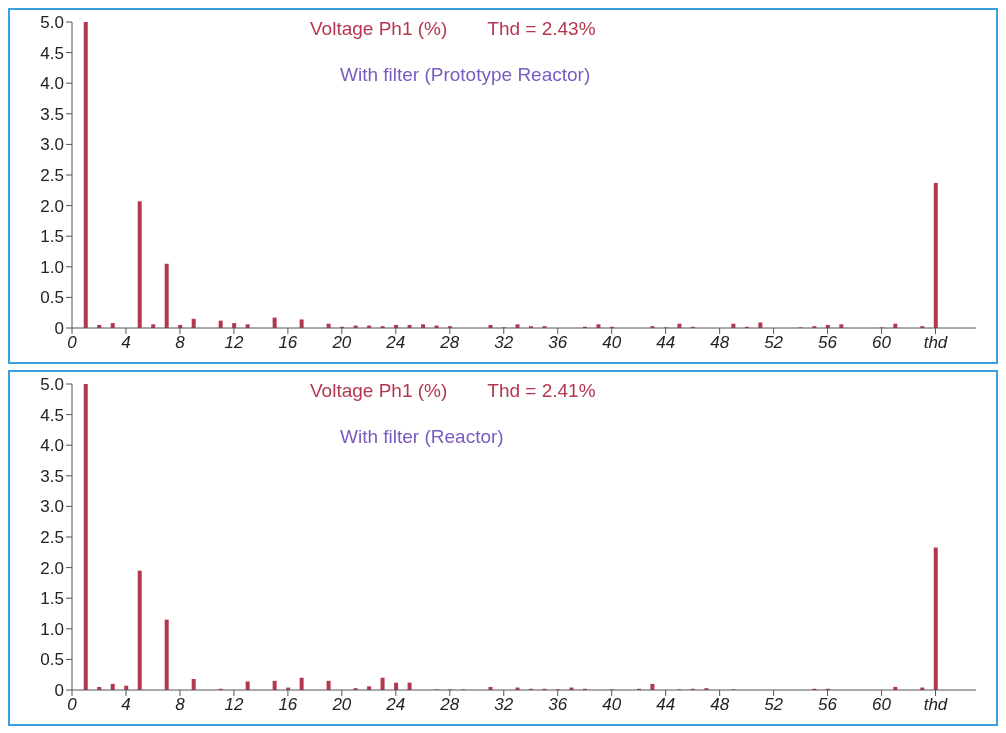  I want to click on text: With filter (Reactor), so click(422, 437).